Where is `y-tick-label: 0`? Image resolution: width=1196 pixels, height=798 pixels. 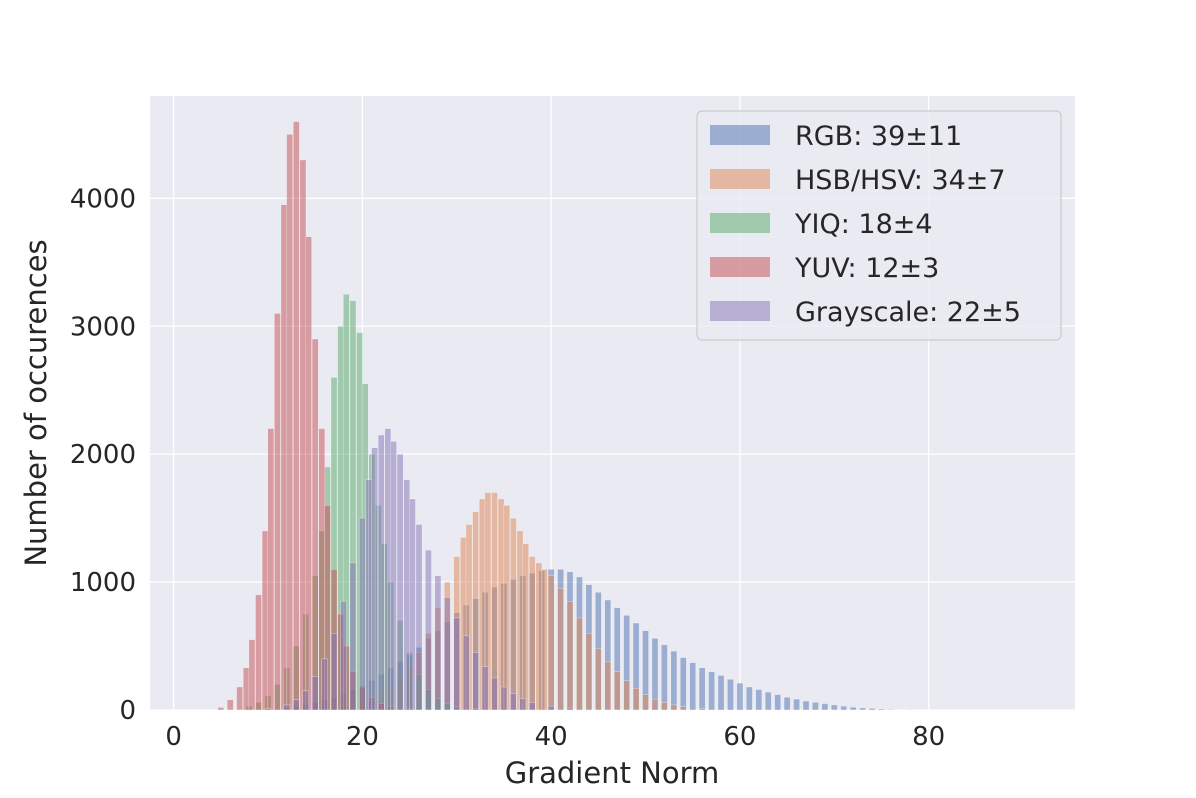
y-tick-label: 0 is located at coordinates (127, 711).